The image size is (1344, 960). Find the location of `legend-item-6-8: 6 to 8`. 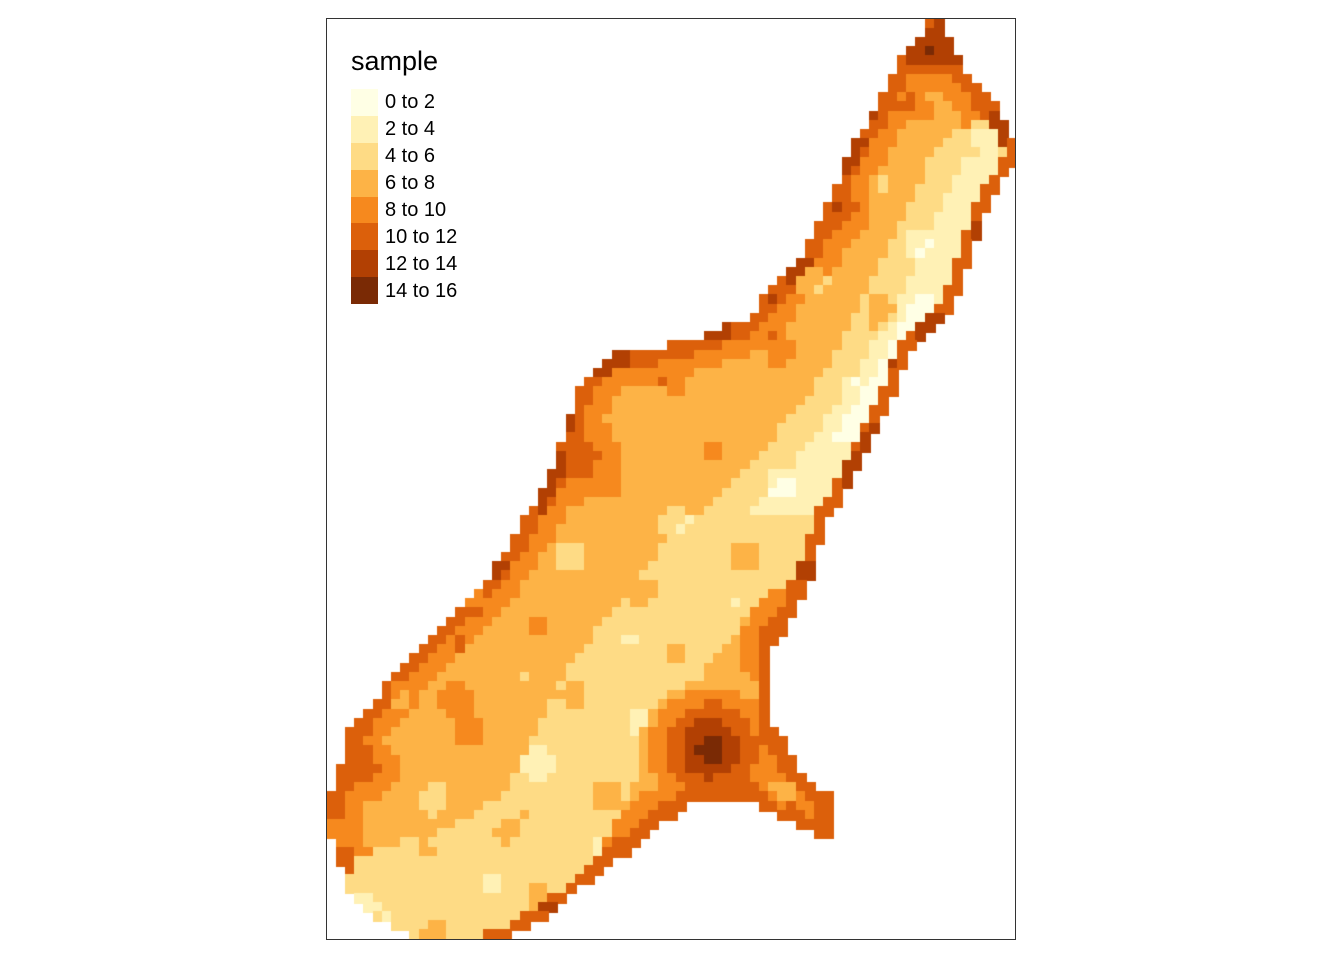

legend-item-6-8: 6 to 8 is located at coordinates (404, 183).